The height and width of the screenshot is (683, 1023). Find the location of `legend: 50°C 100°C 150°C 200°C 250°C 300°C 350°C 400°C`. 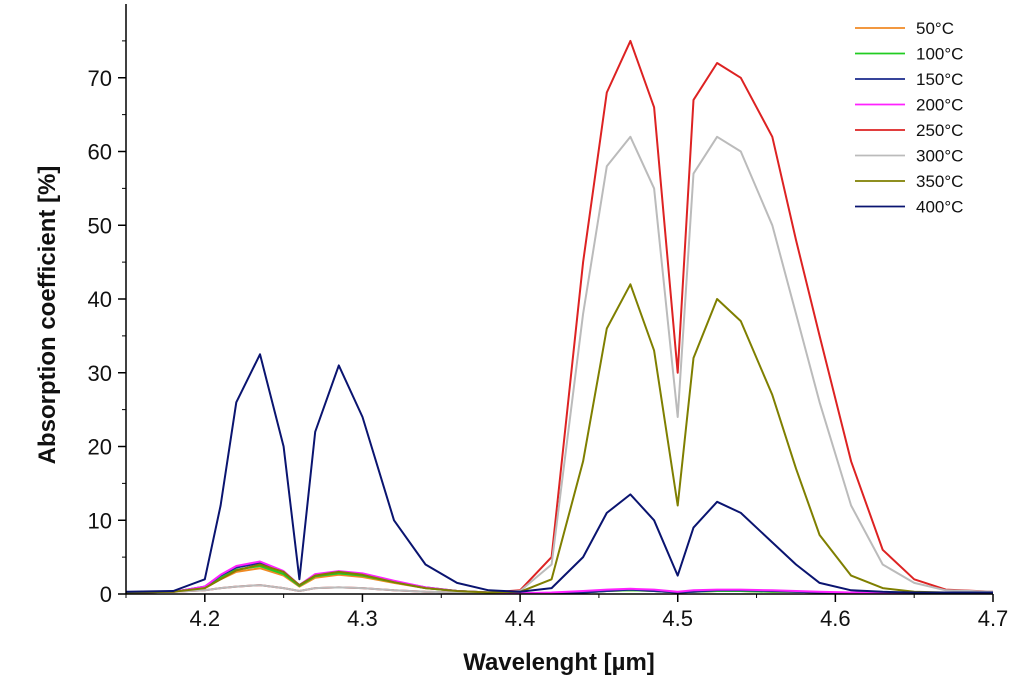

legend: 50°C 100°C 150°C 200°C 250°C 300°C 350°C 400°C is located at coordinates (909, 118).